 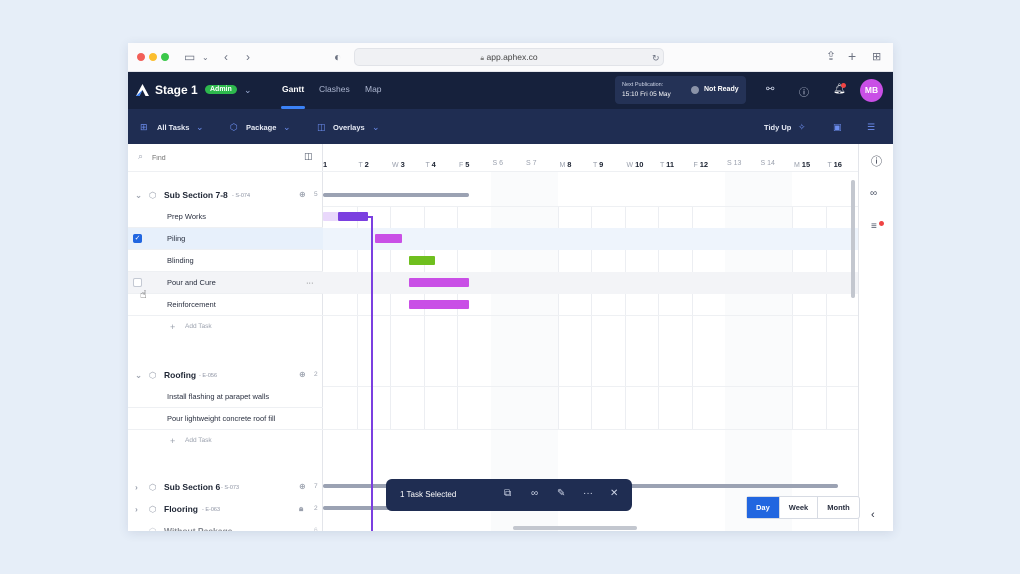 I want to click on new-tab-icon: +, so click(x=852, y=56).